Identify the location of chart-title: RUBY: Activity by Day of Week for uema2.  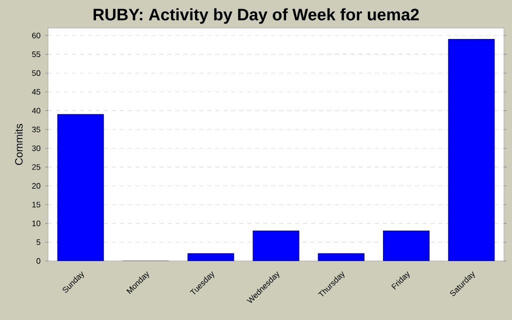
(256, 16).